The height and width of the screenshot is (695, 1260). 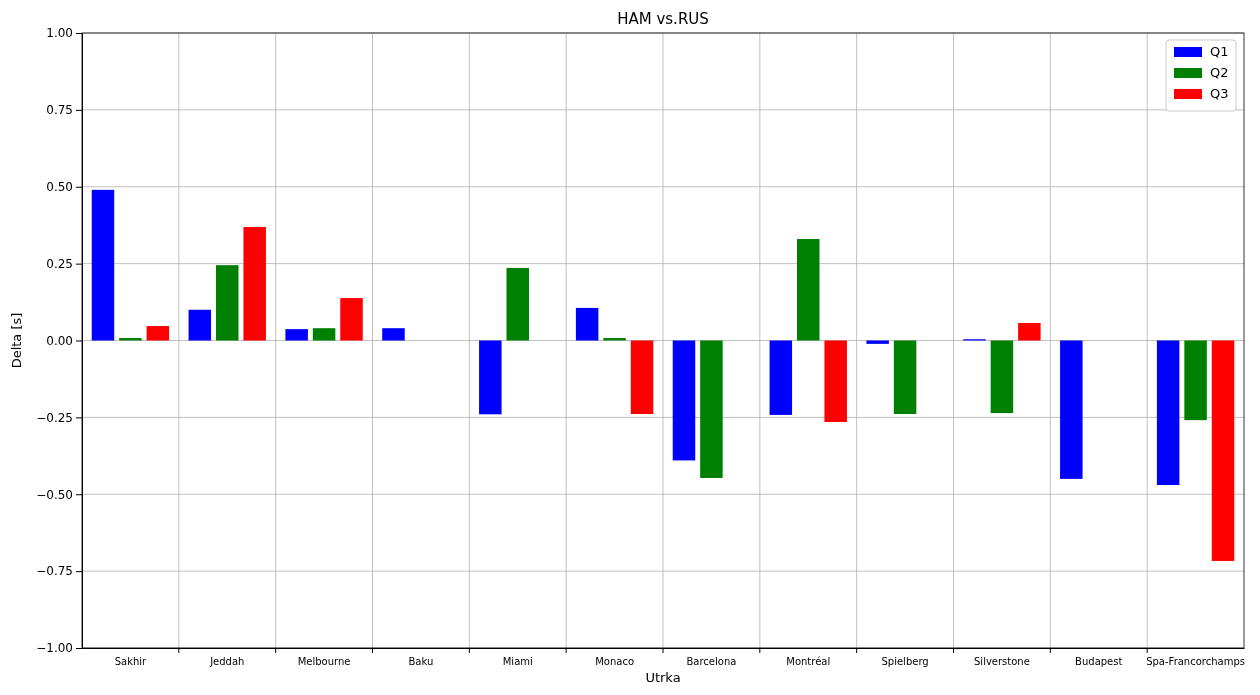 What do you see at coordinates (1195, 661) in the screenshot?
I see `x-tick-label: Spa-Francorchamps` at bounding box center [1195, 661].